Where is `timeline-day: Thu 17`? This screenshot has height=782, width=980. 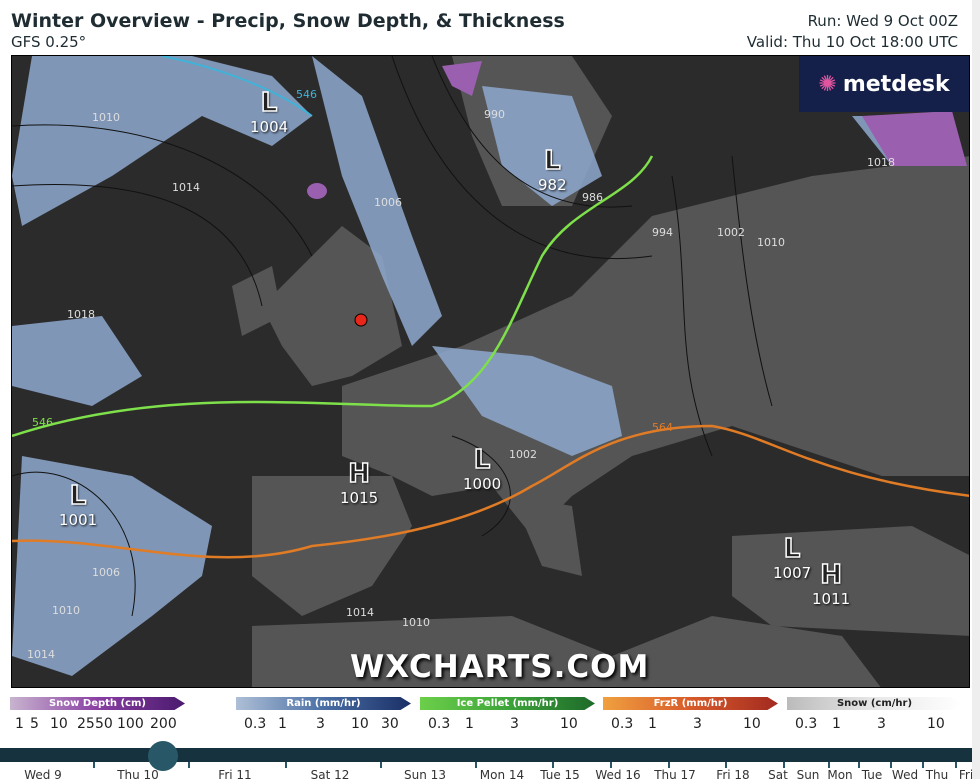 timeline-day: Thu 17 is located at coordinates (675, 775).